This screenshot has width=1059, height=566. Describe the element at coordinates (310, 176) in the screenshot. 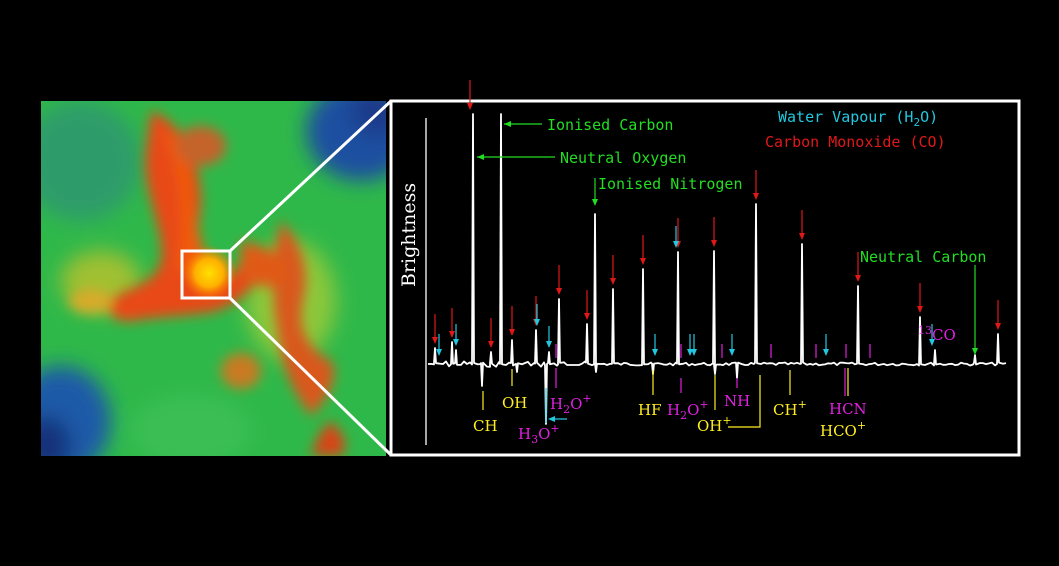

I see `zoom-connector-top` at that location.